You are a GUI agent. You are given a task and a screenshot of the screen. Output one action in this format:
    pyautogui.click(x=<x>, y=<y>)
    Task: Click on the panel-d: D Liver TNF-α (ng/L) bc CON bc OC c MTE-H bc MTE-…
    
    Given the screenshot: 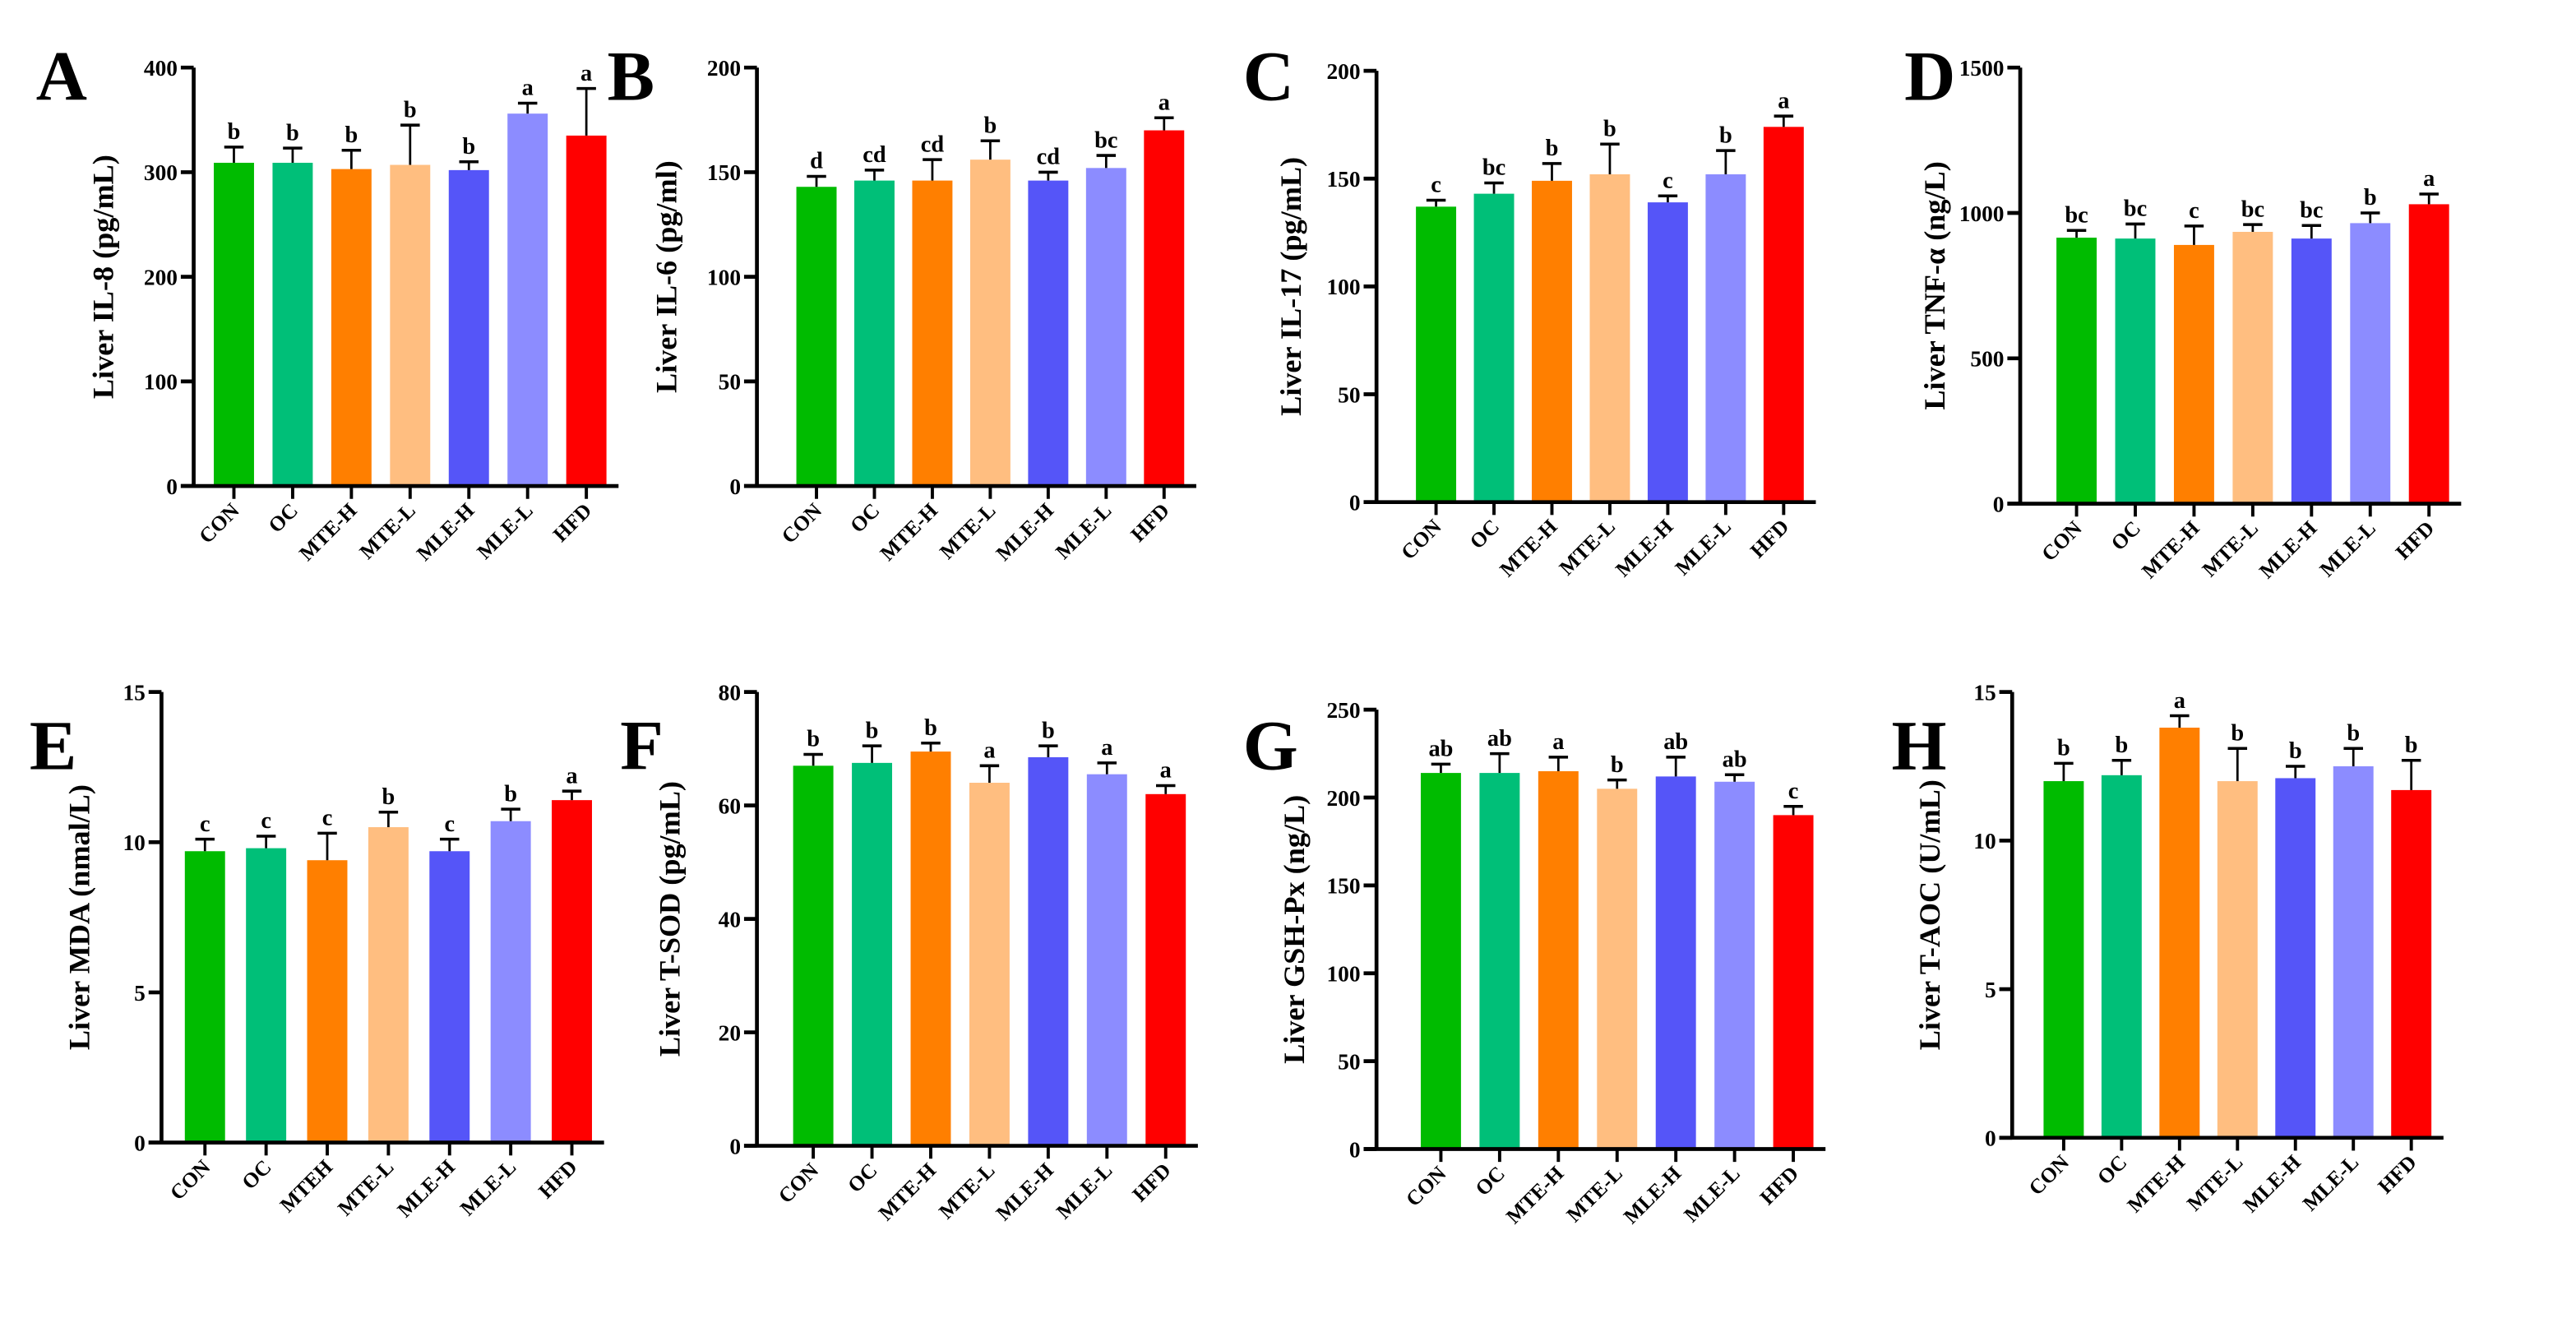 What is the action you would take?
    pyautogui.click(x=2183, y=310)
    